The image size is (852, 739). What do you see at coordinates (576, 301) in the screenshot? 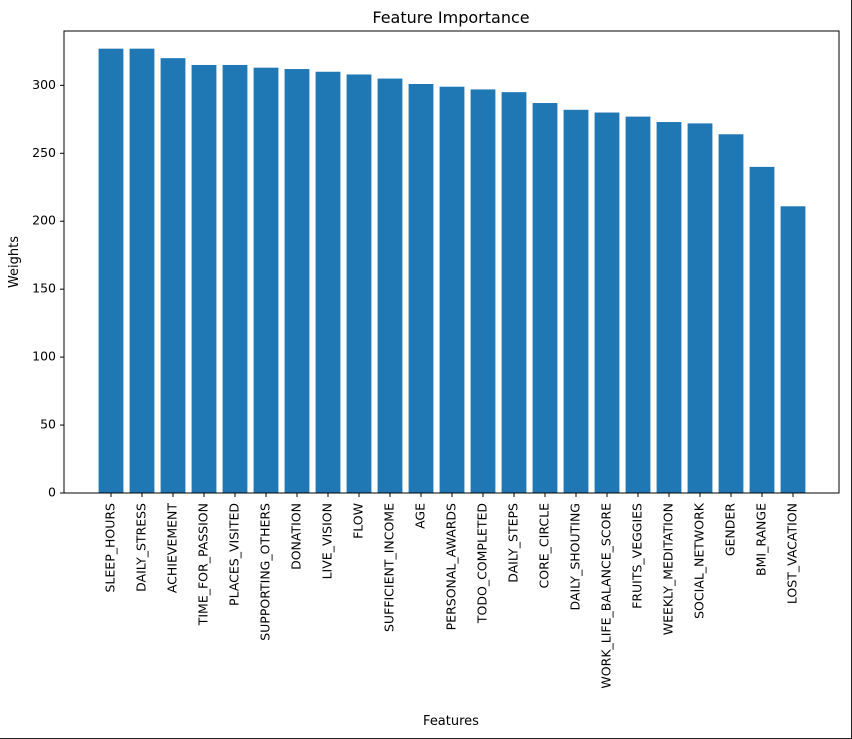
I see `bar-daily-shouting` at bounding box center [576, 301].